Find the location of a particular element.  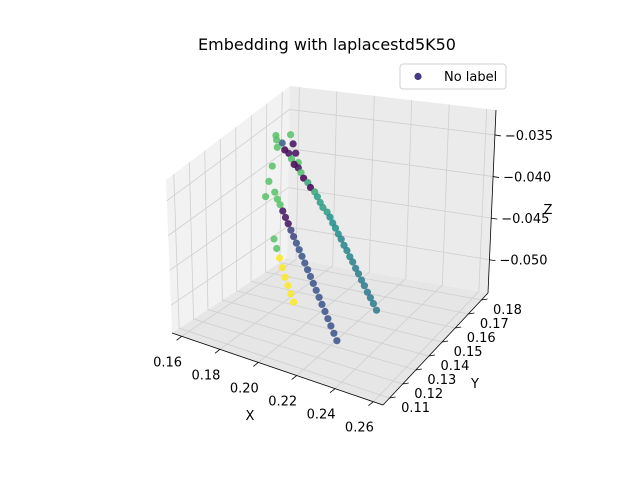

z-tick-label: −0.035 is located at coordinates (529, 136).